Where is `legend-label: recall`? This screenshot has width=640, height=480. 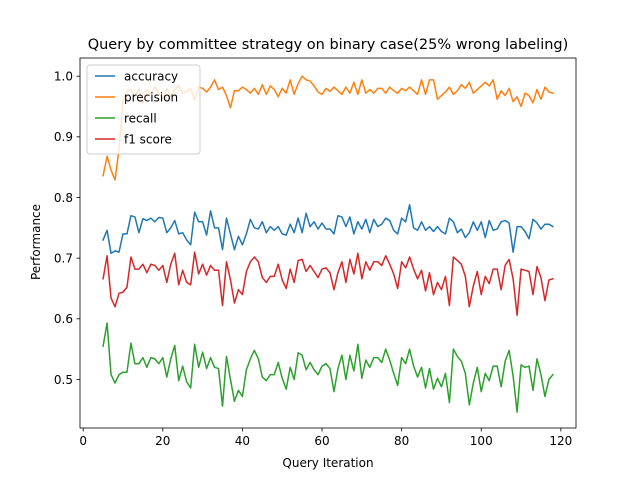 legend-label: recall is located at coordinates (140, 118).